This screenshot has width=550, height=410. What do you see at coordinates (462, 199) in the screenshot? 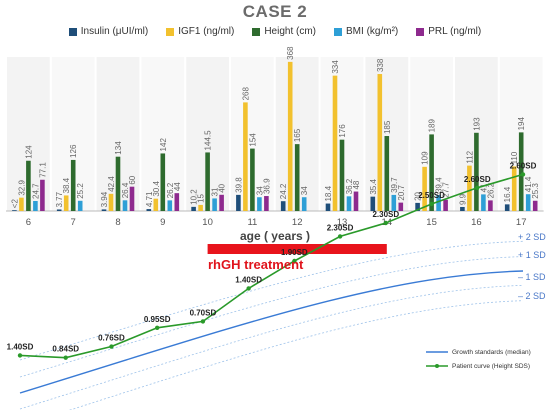
I see `data-label: 9.9` at bounding box center [462, 199].